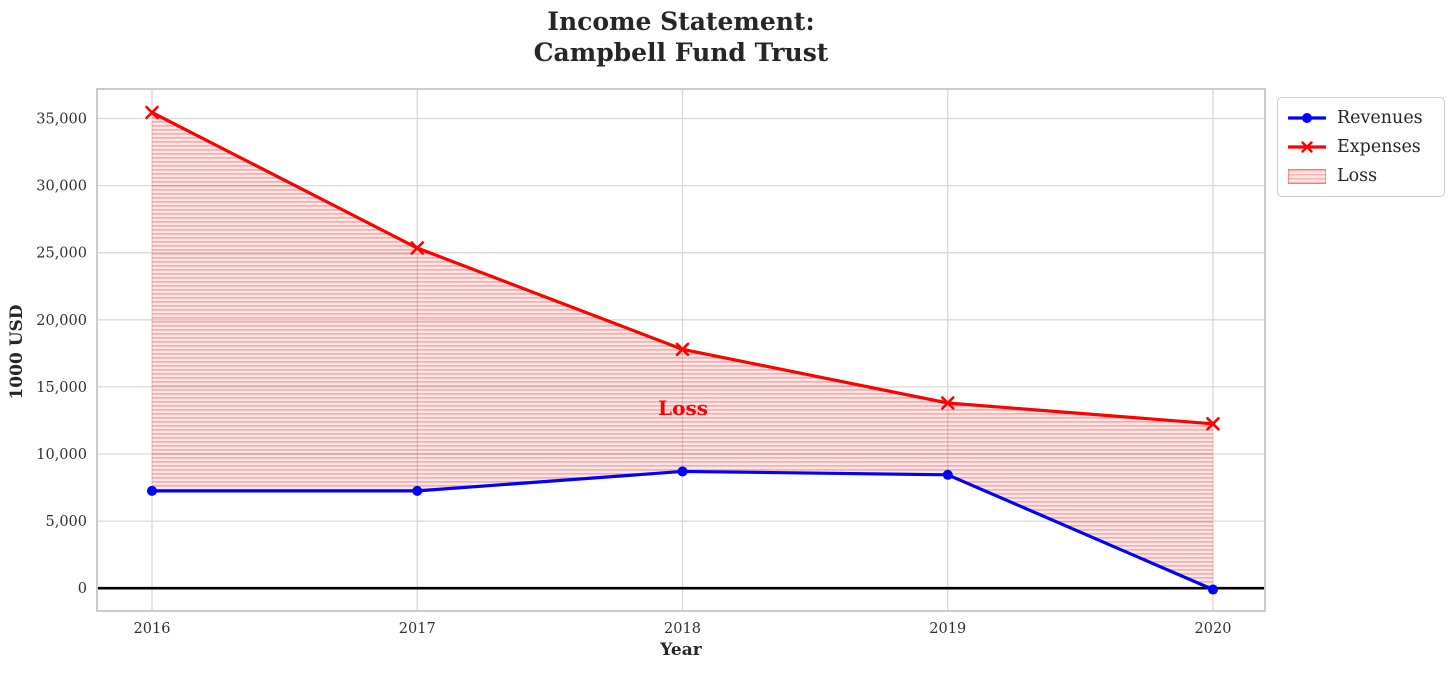 The height and width of the screenshot is (673, 1451). I want to click on y-tick-label: 30,000, so click(61, 187).